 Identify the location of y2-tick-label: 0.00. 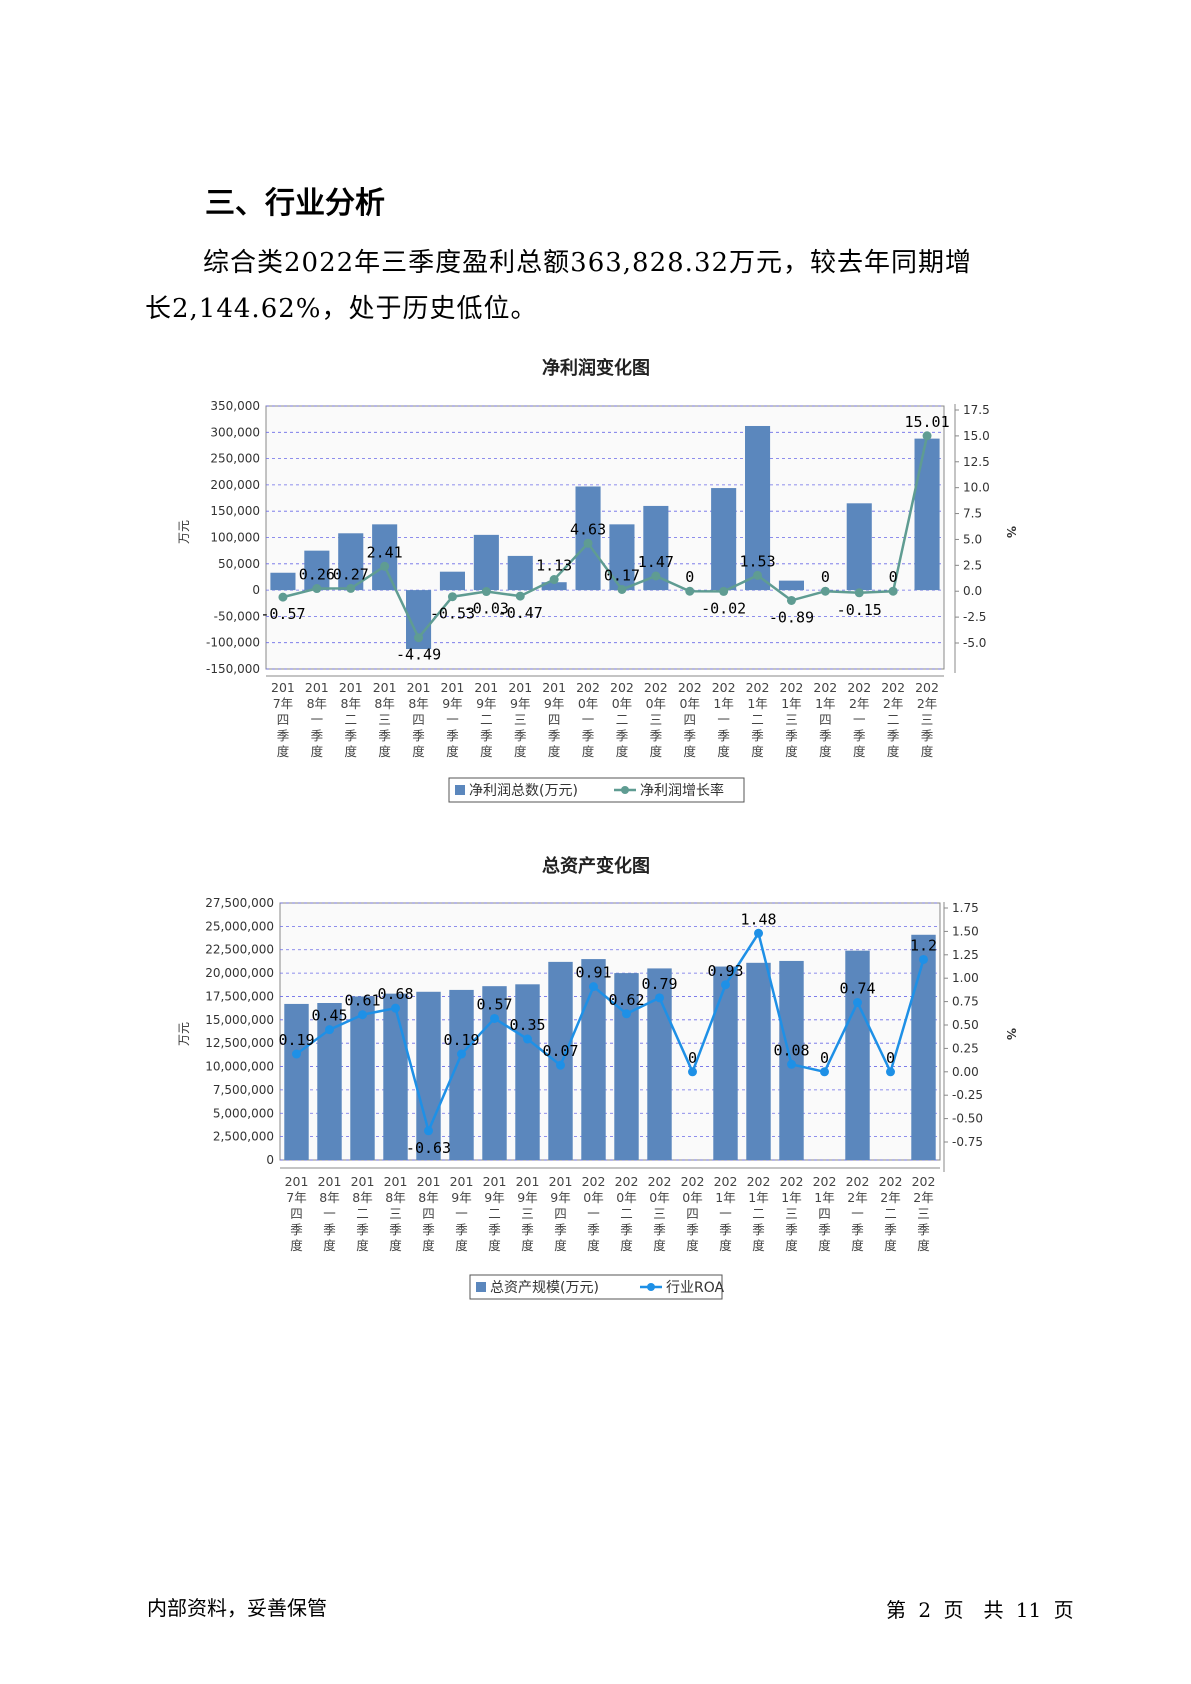
(965, 1072).